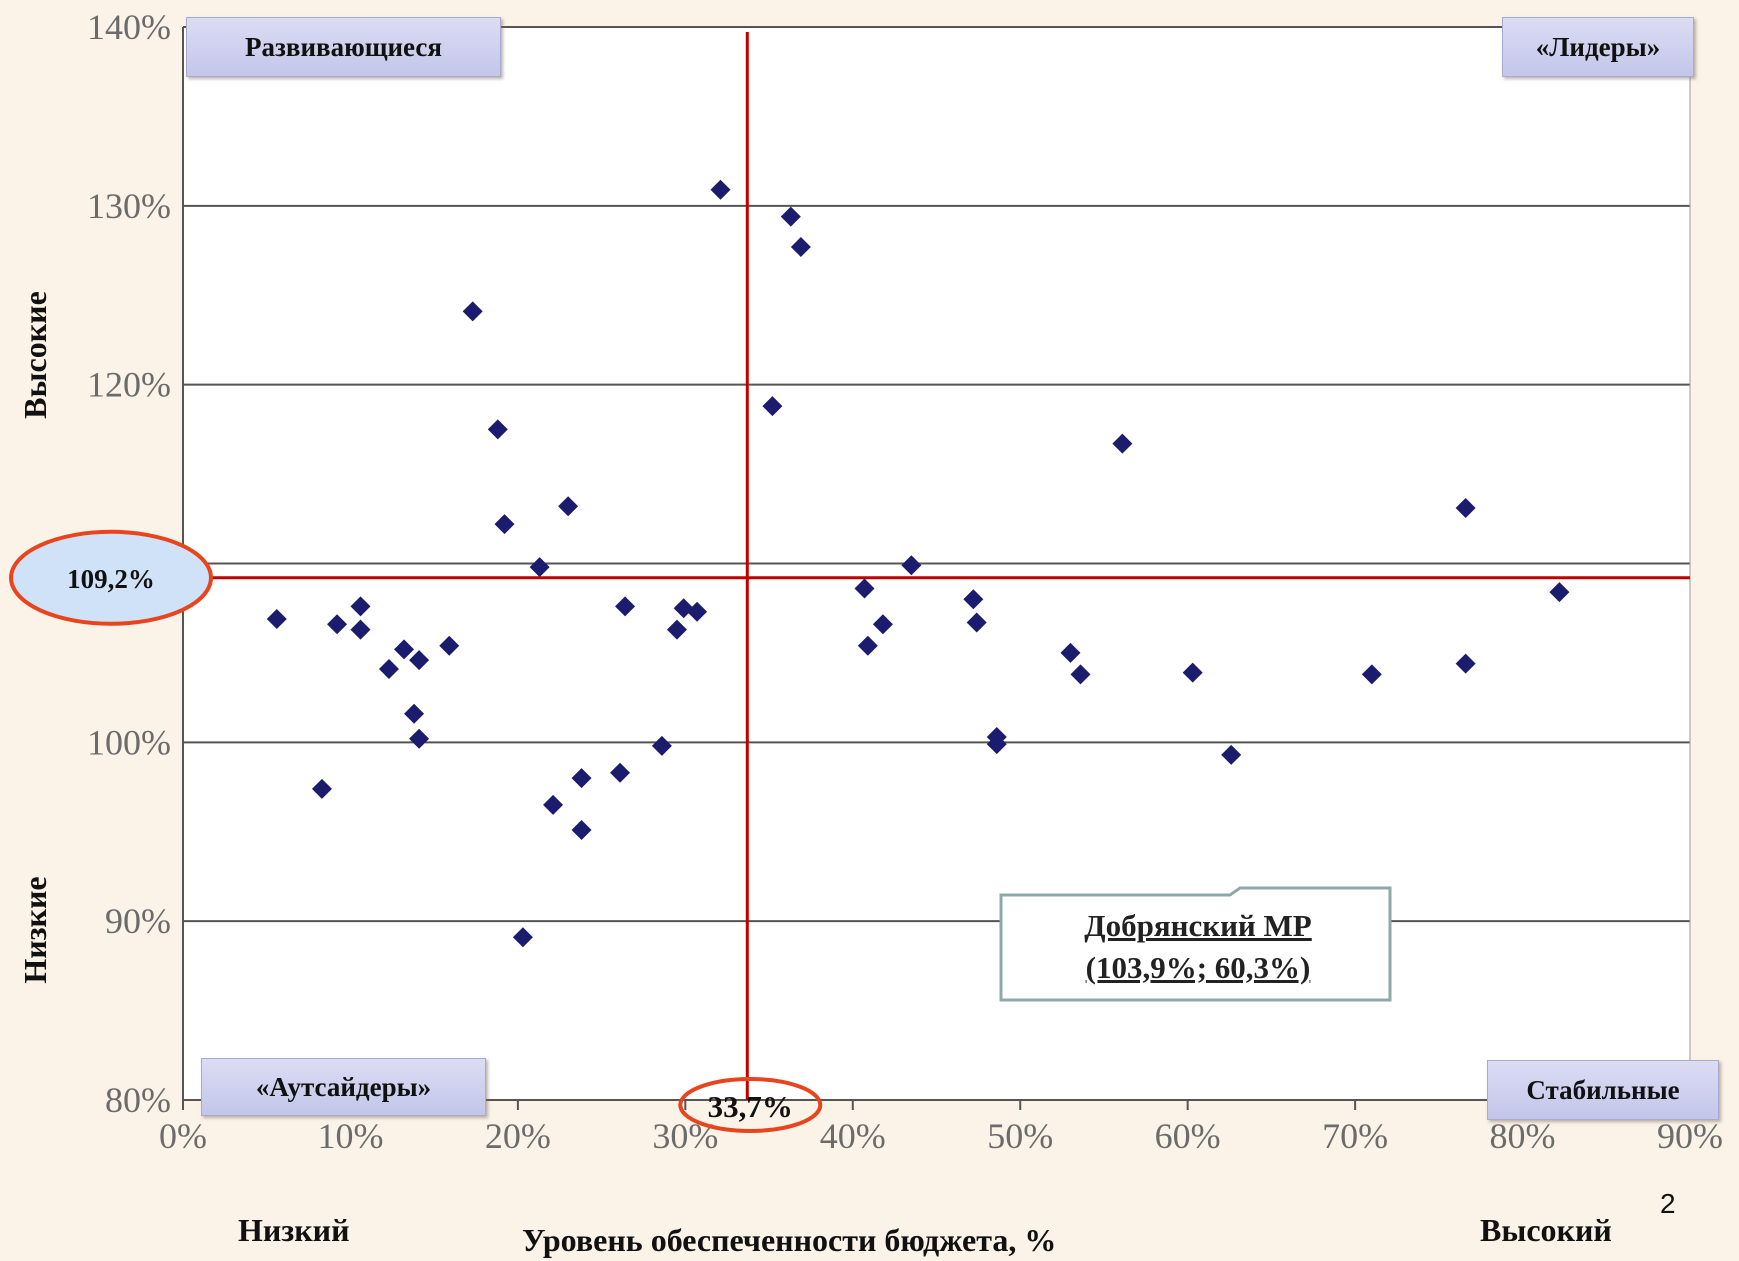  Describe the element at coordinates (35, 930) in the screenshot. I see `y-label-low: Низкие` at that location.